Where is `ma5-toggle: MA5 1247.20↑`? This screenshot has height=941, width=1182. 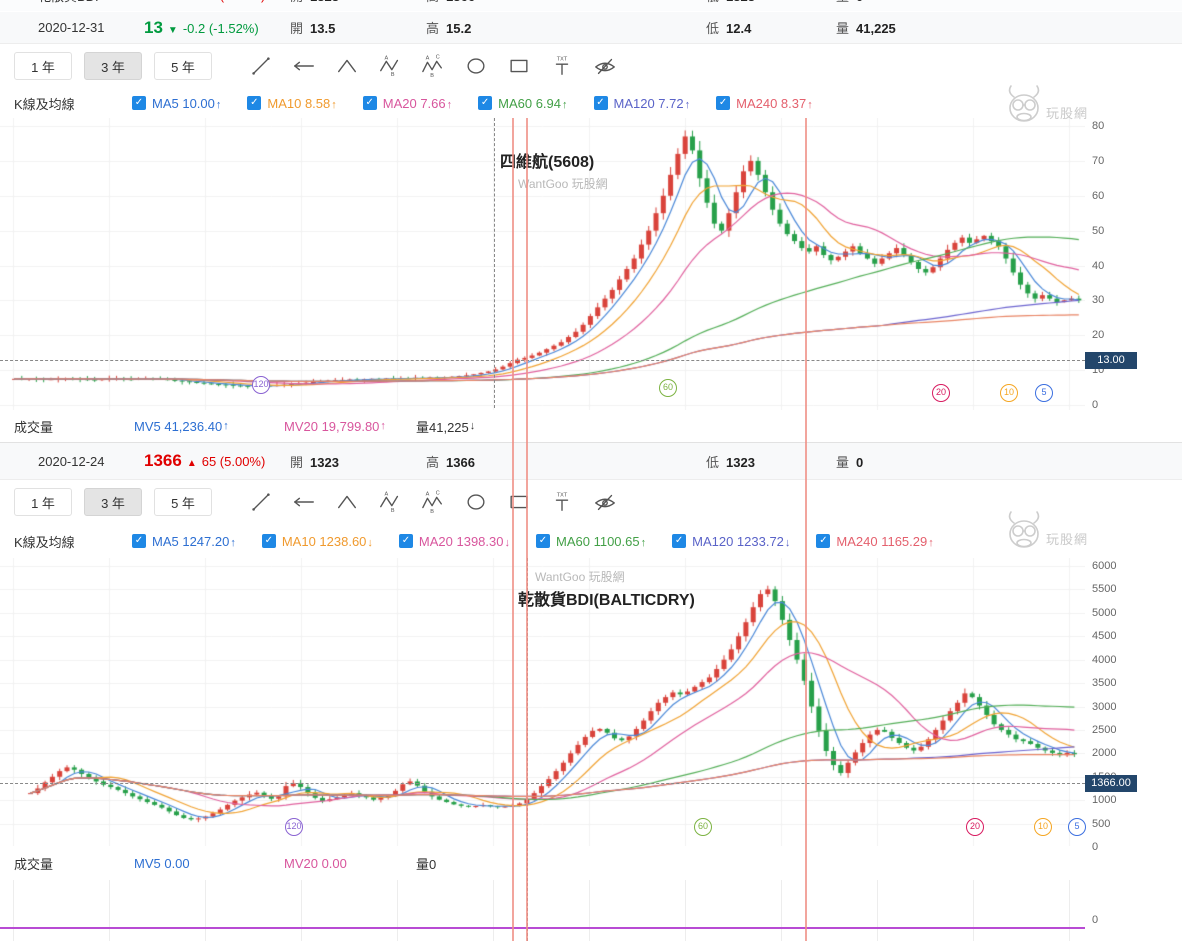
ma5-toggle: MA5 1247.20↑ is located at coordinates (184, 541).